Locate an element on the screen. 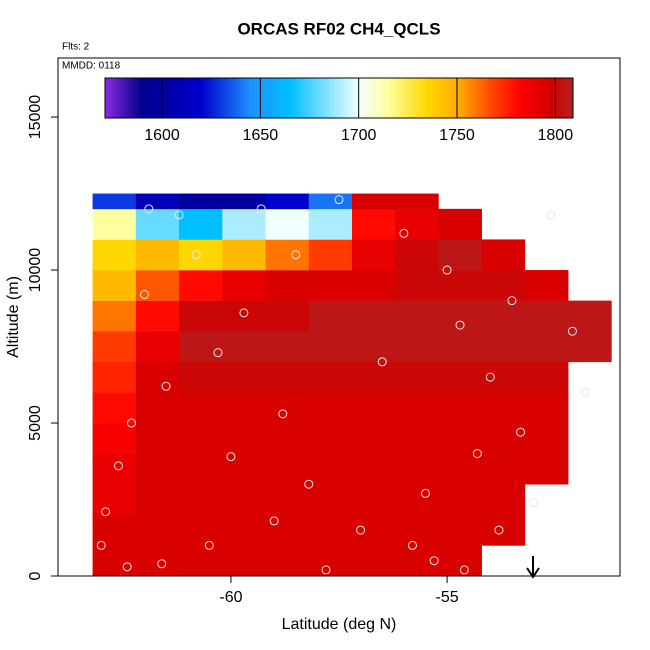  x-tick-label: -60 is located at coordinates (230, 597).